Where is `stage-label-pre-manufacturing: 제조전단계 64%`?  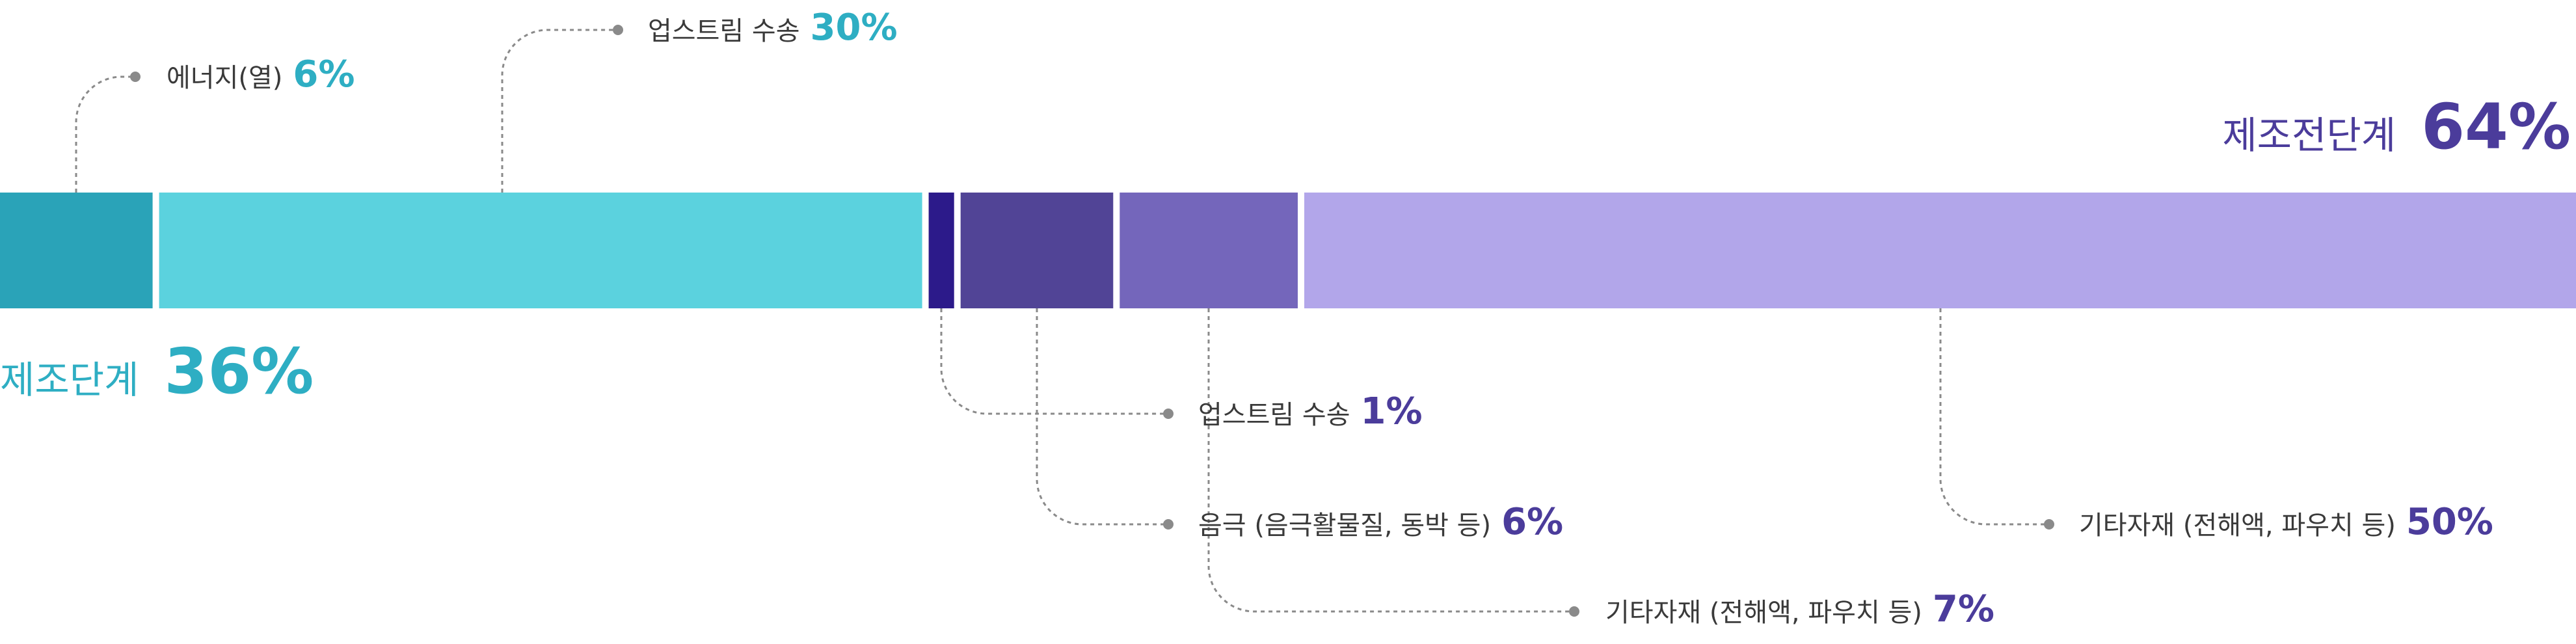
stage-label-pre-manufacturing: 제조전단계 64% is located at coordinates (2396, 126).